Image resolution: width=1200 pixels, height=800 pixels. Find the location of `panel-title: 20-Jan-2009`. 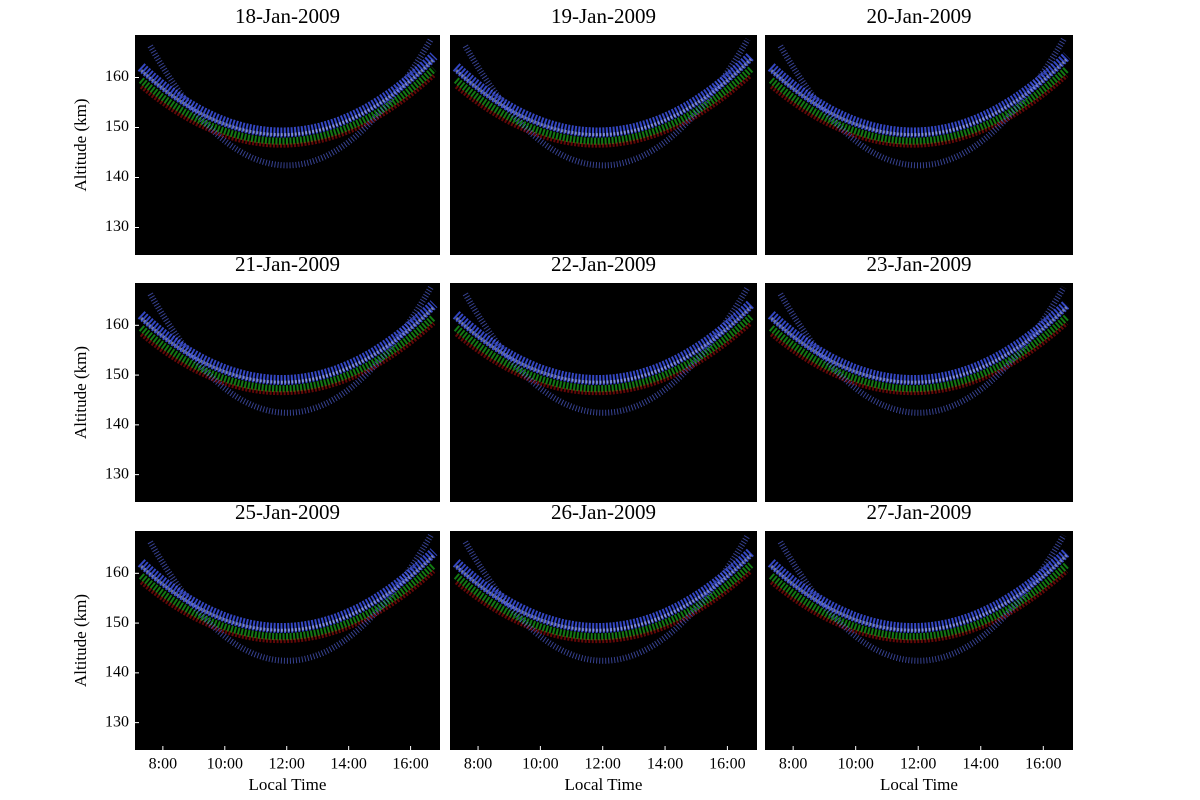

panel-title: 20-Jan-2009 is located at coordinates (919, 16).